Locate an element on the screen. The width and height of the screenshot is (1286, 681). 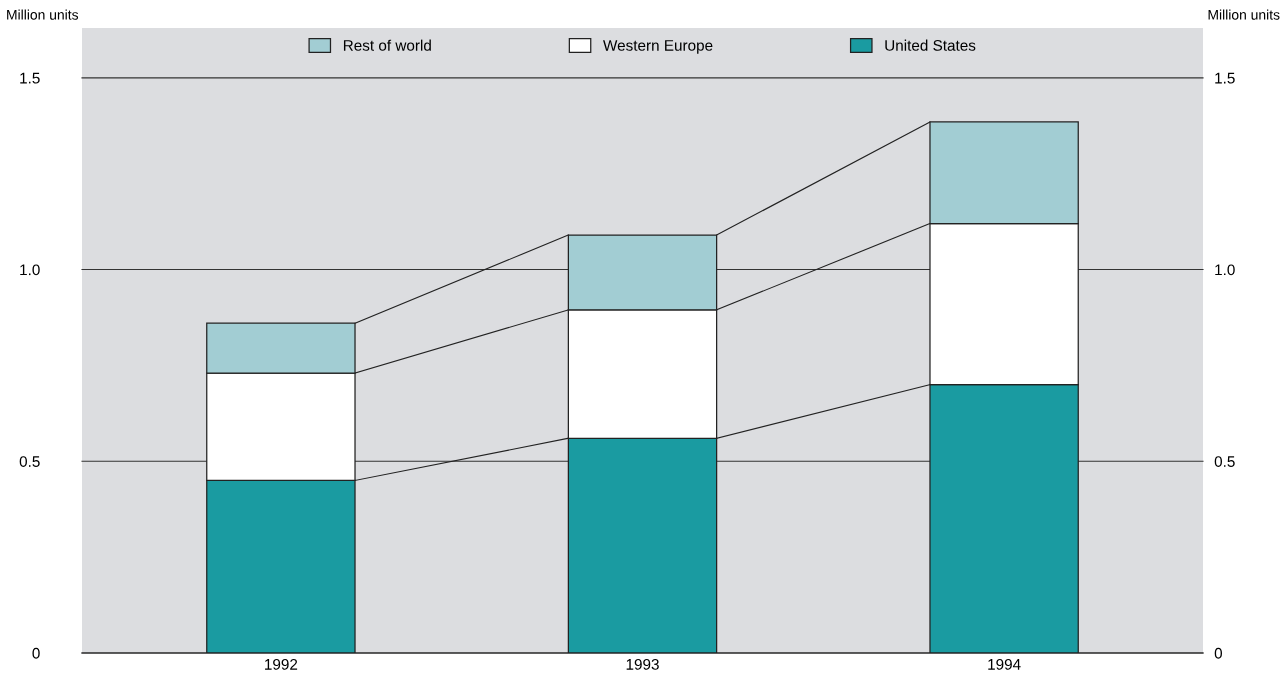
y-tick-label: 0 is located at coordinates (36, 653).